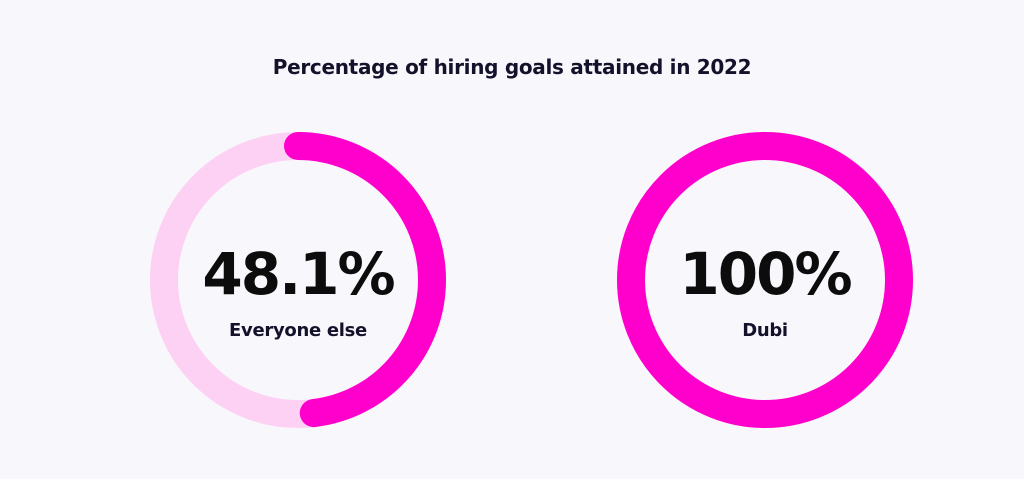  What do you see at coordinates (298, 330) in the screenshot?
I see `donut-label-everyone-else: Everyone else` at bounding box center [298, 330].